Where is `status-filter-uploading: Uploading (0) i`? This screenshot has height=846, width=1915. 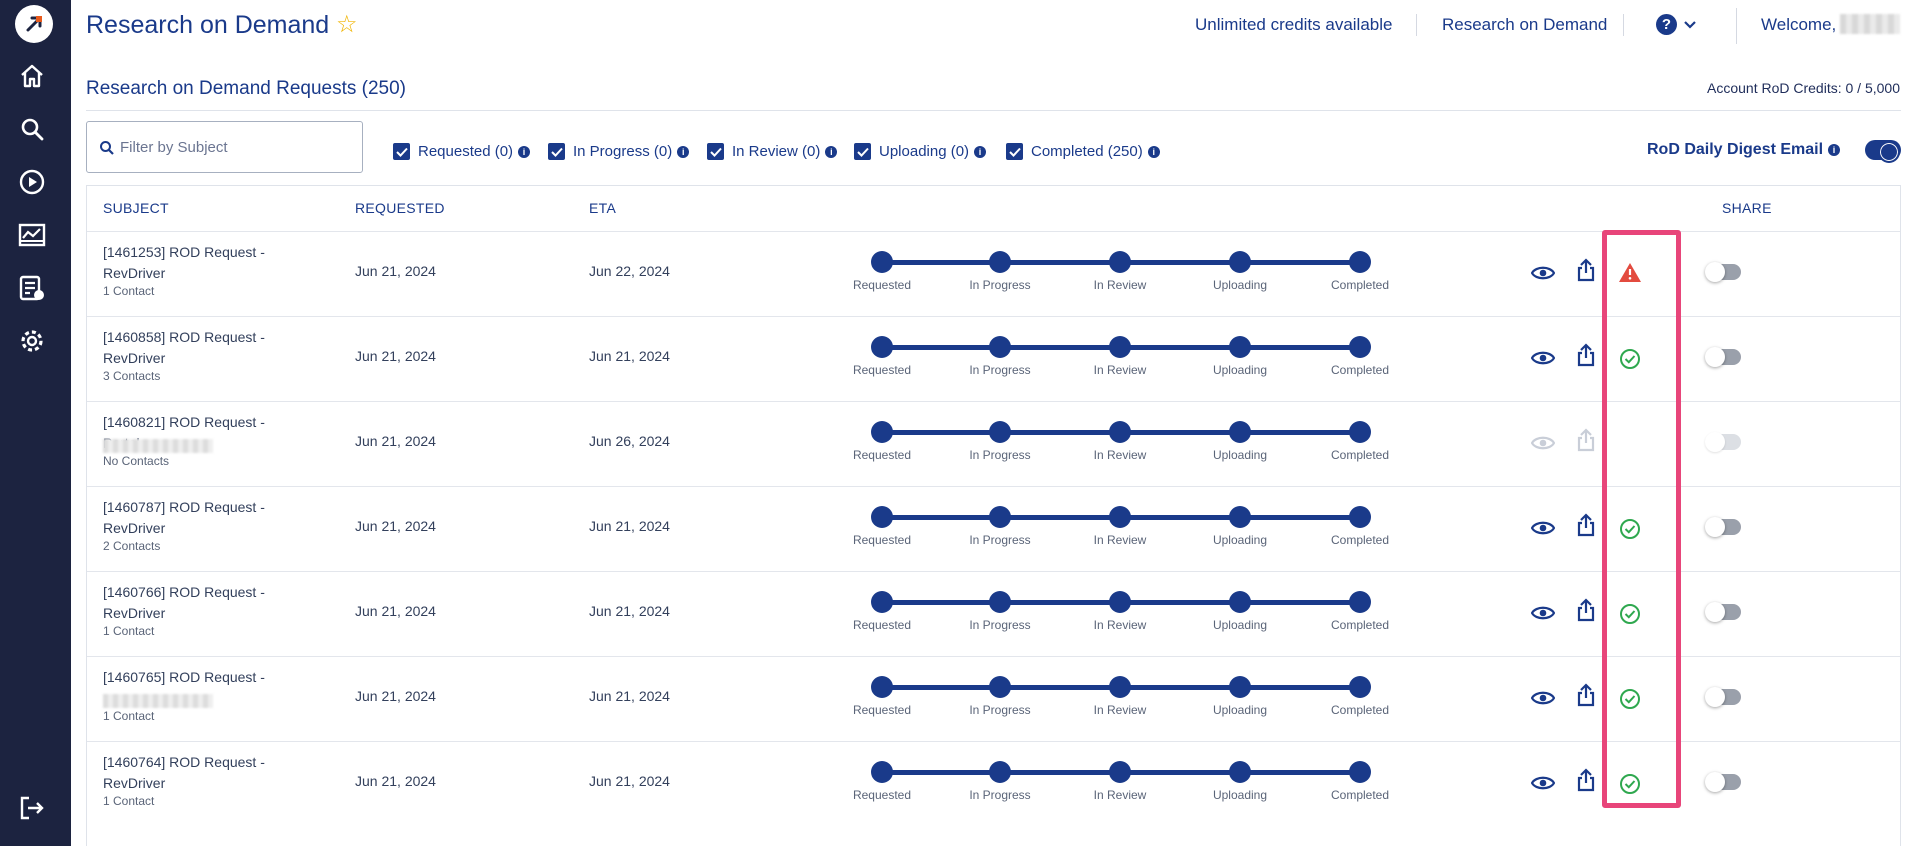
status-filter-uploading: Uploading (0) i is located at coordinates (920, 151).